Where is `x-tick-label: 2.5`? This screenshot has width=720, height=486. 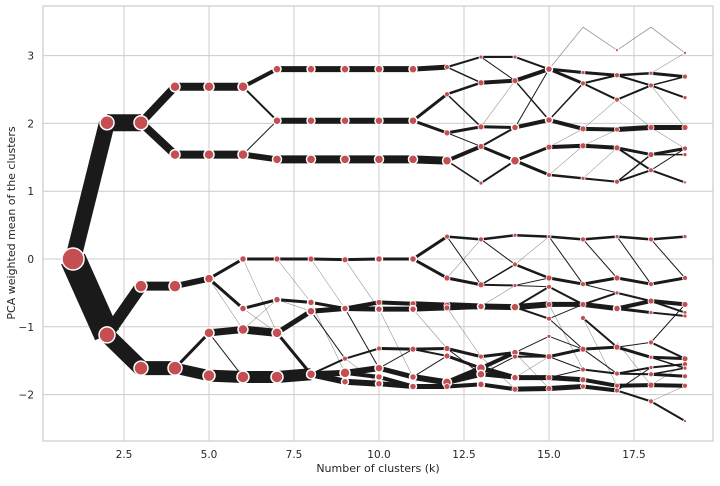
x-tick-label: 2.5 is located at coordinates (124, 455).